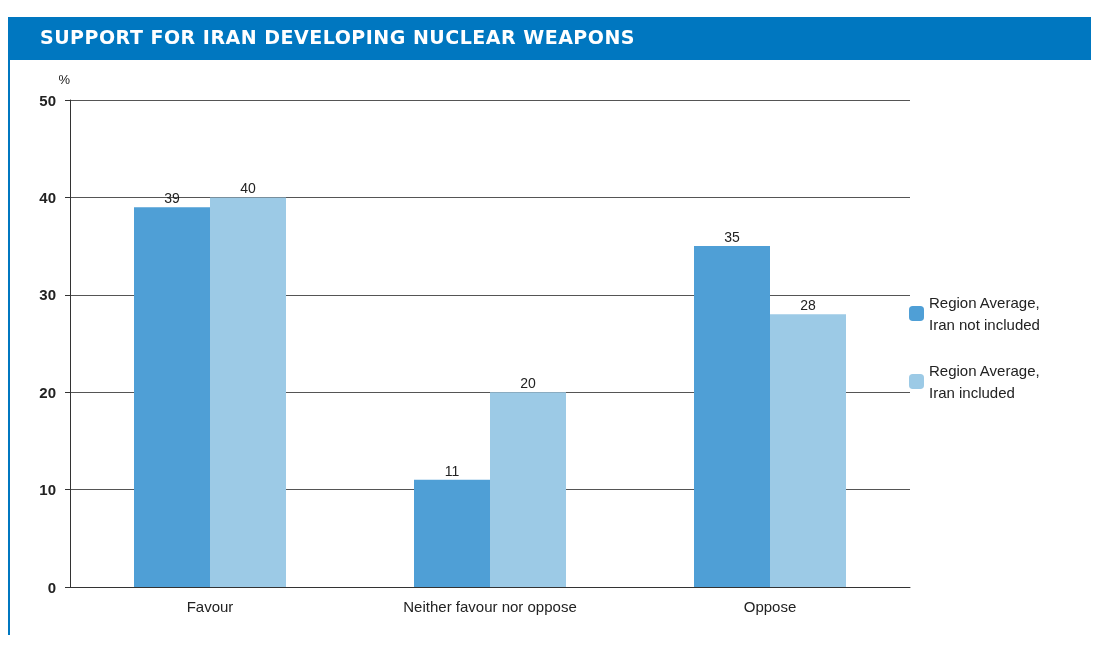 The height and width of the screenshot is (648, 1099). What do you see at coordinates (528, 383) in the screenshot?
I see `data-label: 20` at bounding box center [528, 383].